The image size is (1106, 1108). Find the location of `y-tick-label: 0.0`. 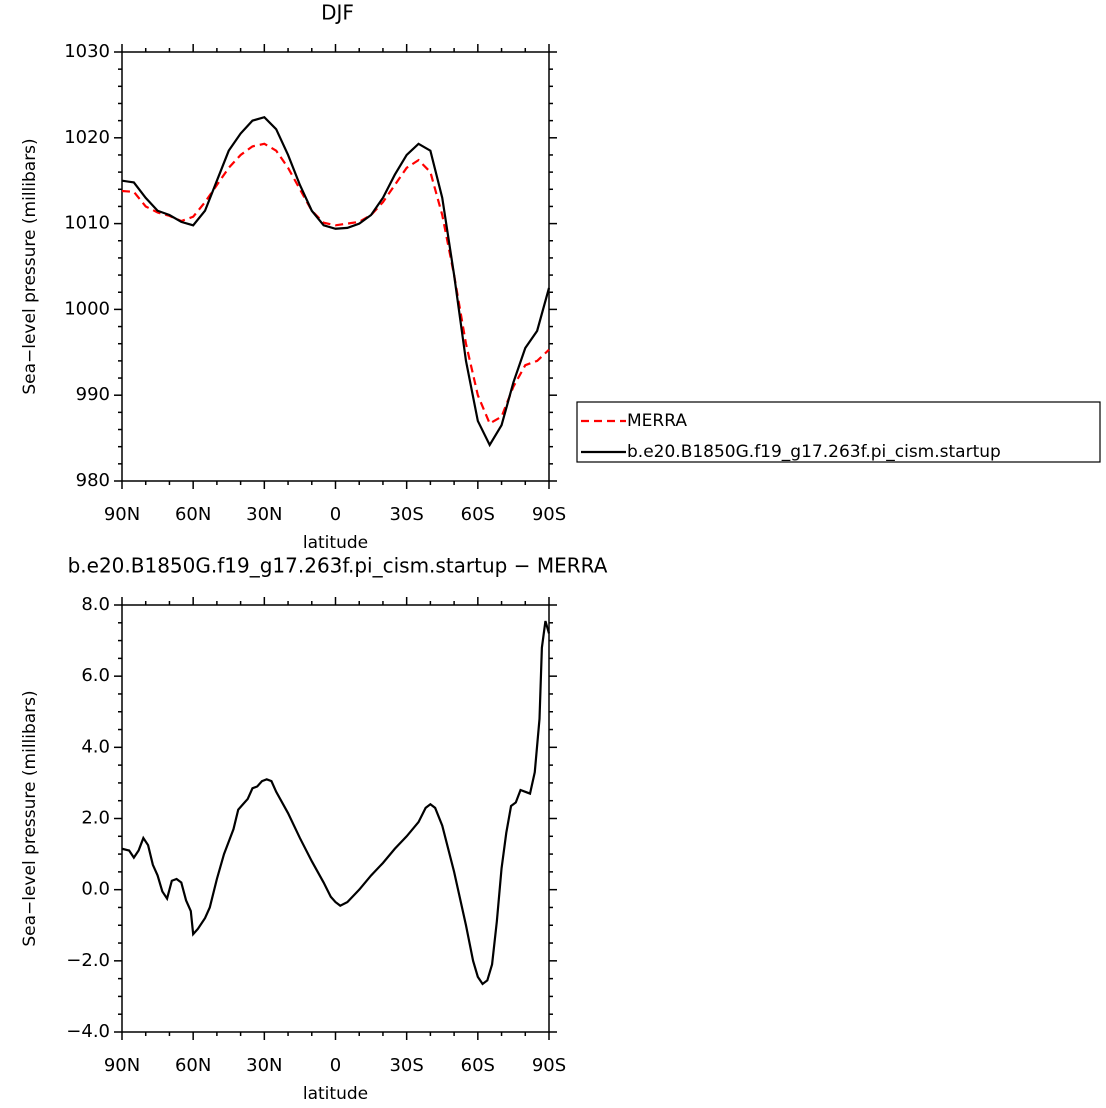

y-tick-label: 0.0 is located at coordinates (95, 889).